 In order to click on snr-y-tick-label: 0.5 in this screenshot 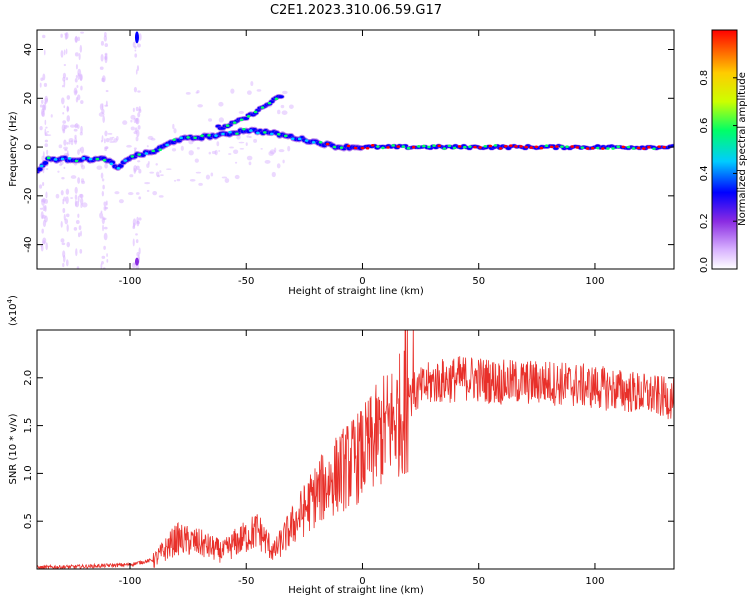, I will do `click(28, 521)`.